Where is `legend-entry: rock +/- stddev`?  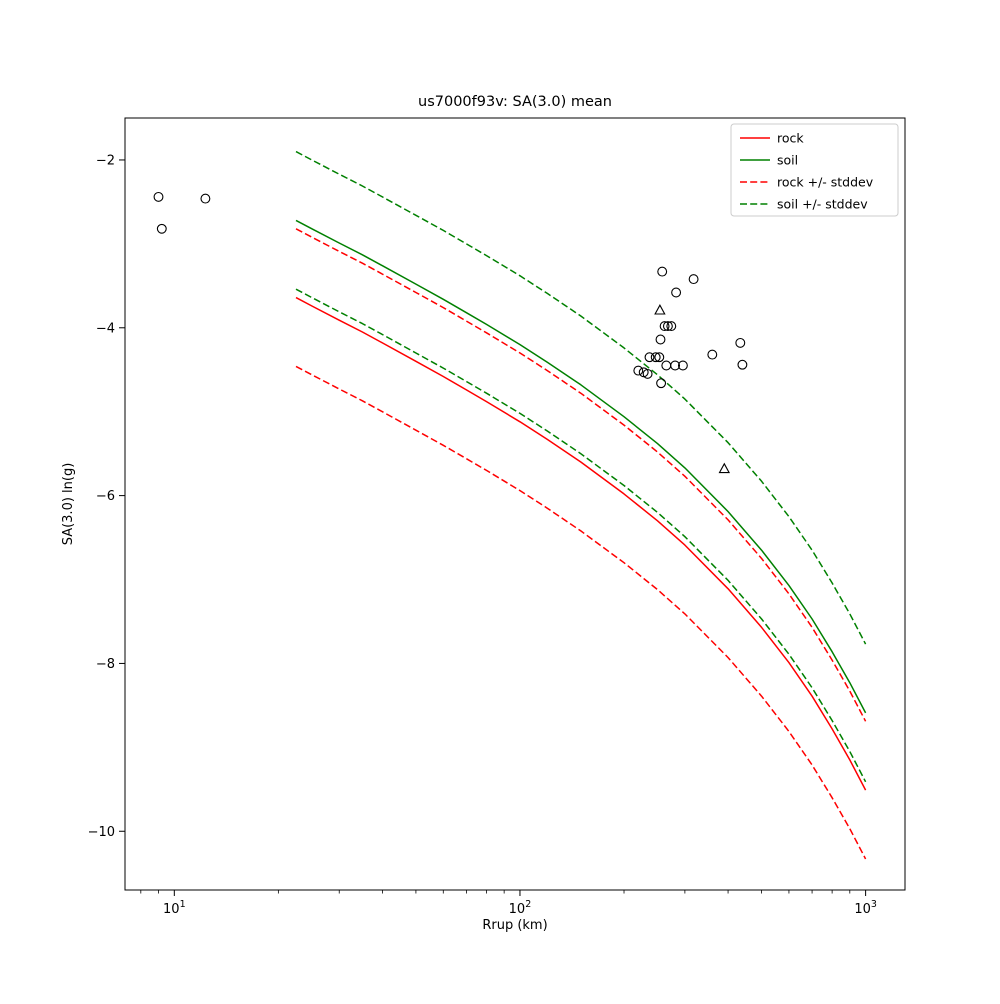 legend-entry: rock +/- stddev is located at coordinates (807, 181).